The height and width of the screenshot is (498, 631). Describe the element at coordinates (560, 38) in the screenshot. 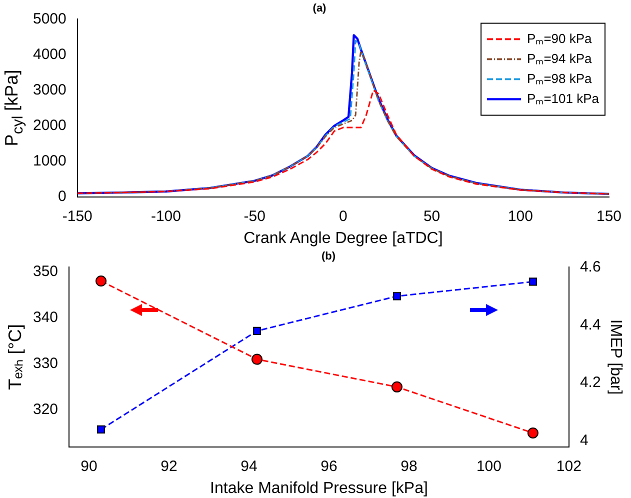

I see `legend-label: Pₘ=90 kPa` at that location.